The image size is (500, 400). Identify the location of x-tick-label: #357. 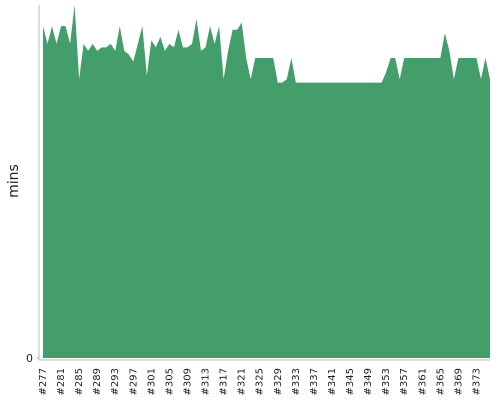
(404, 381).